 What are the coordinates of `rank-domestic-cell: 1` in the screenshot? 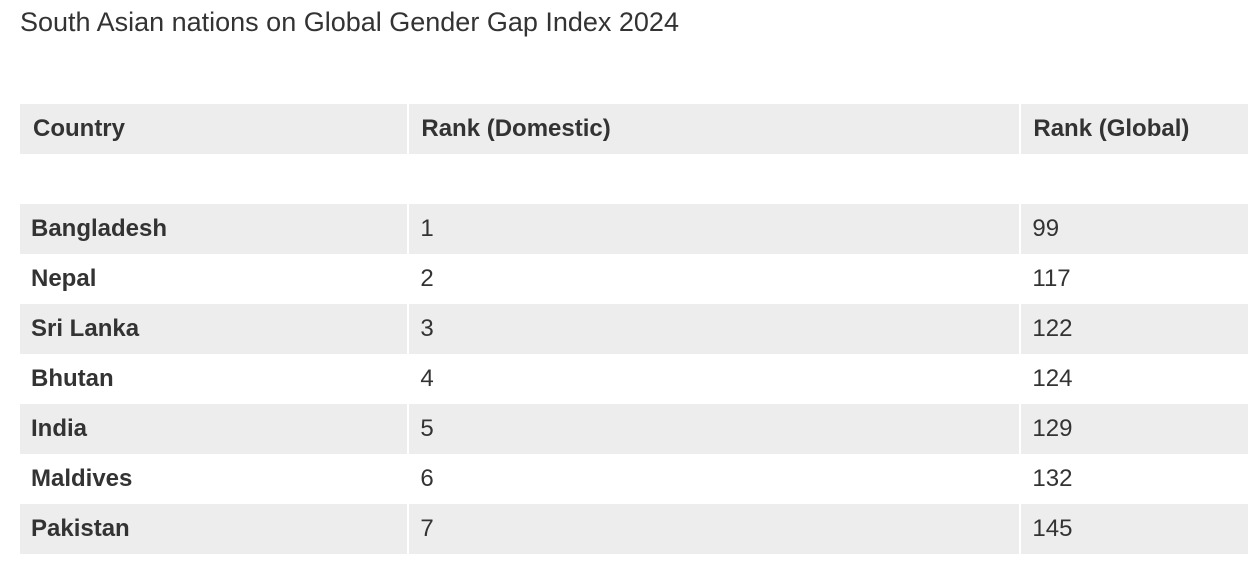 It's located at (714, 229).